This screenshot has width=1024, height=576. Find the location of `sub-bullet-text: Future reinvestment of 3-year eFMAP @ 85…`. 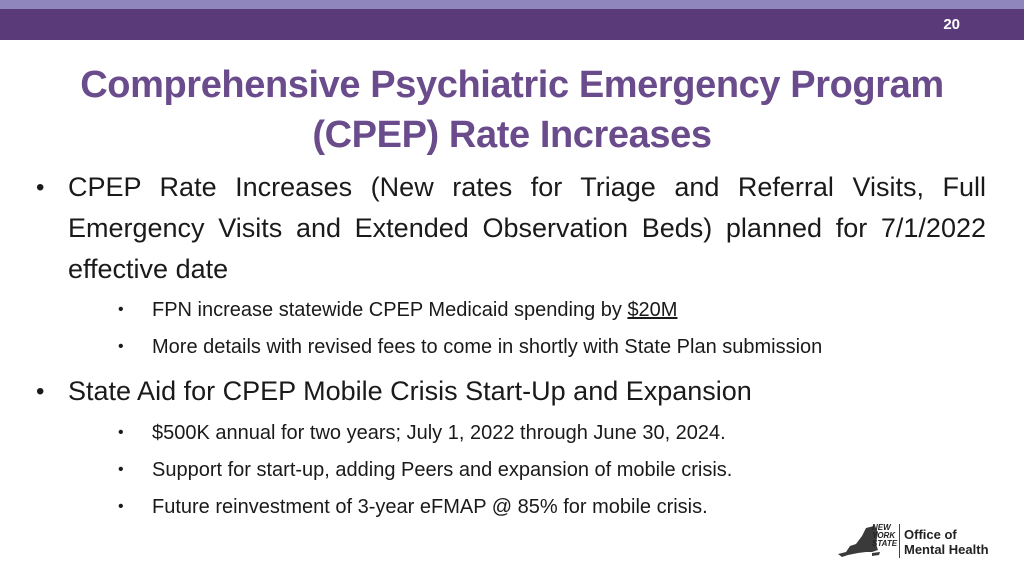

sub-bullet-text: Future reinvestment of 3-year eFMAP @ 85… is located at coordinates (430, 507).